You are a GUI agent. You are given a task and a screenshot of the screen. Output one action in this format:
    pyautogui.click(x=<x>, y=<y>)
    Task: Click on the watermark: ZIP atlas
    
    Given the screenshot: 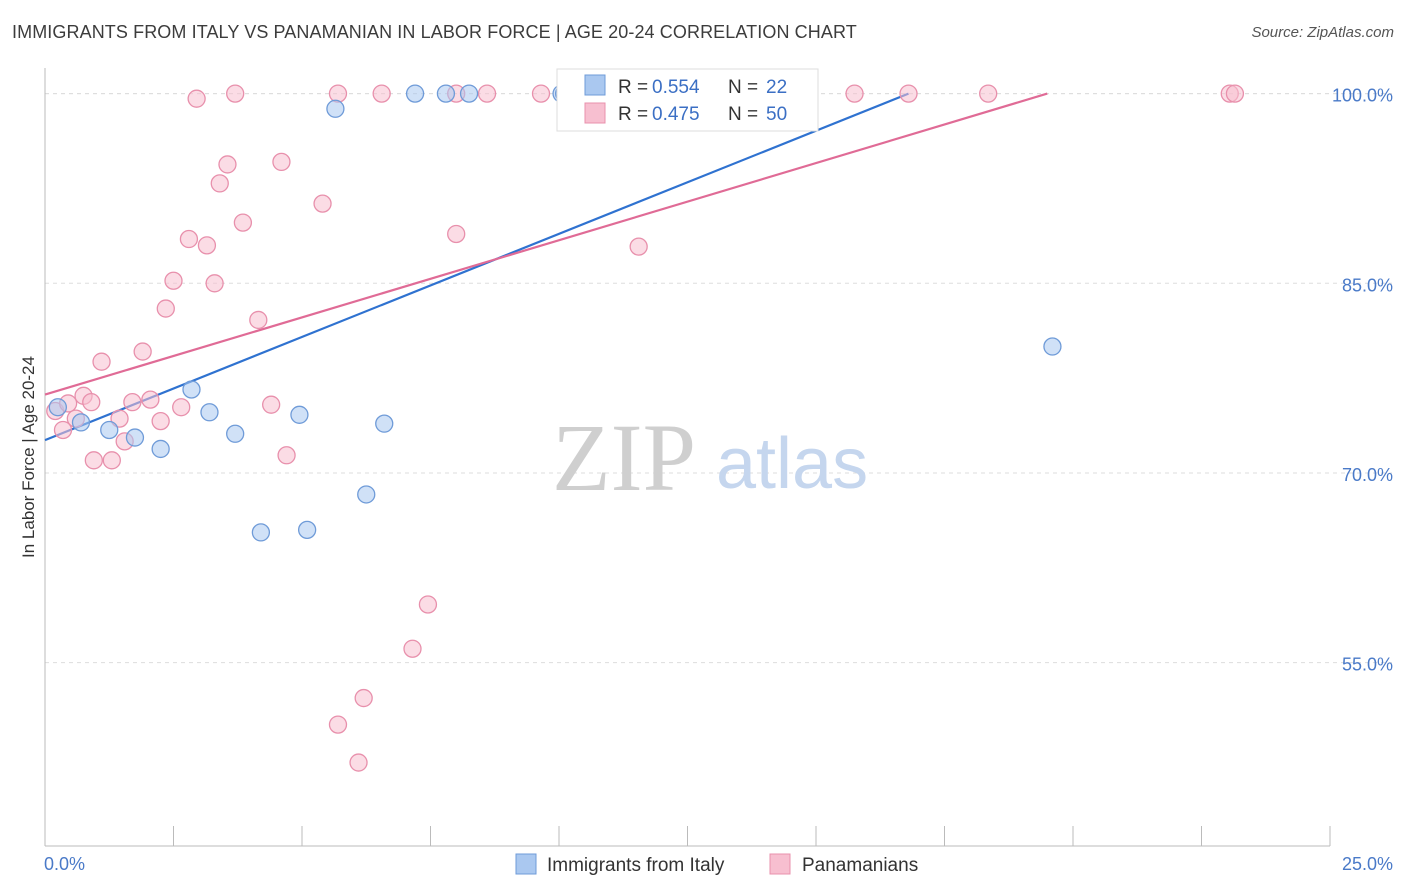 What is the action you would take?
    pyautogui.click(x=710, y=457)
    